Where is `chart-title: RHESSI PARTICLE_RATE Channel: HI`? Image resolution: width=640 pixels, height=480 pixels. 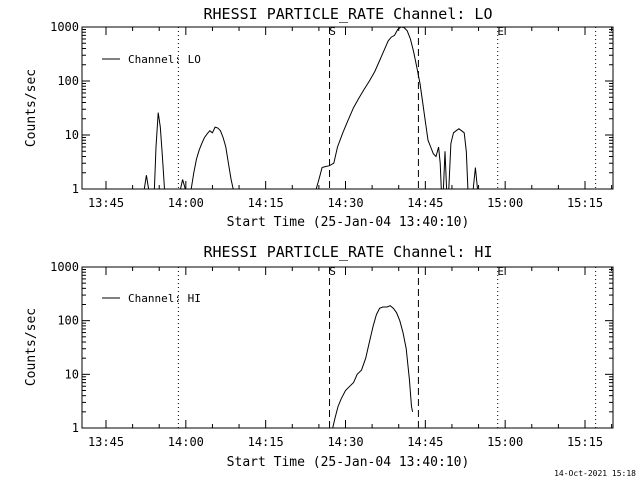 chart-title: RHESSI PARTICLE_RATE Channel: HI is located at coordinates (348, 252).